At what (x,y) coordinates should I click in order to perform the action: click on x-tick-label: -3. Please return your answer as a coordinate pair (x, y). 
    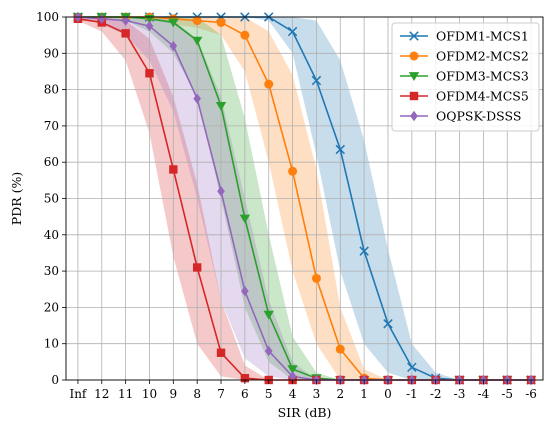
    Looking at the image, I should click on (460, 394).